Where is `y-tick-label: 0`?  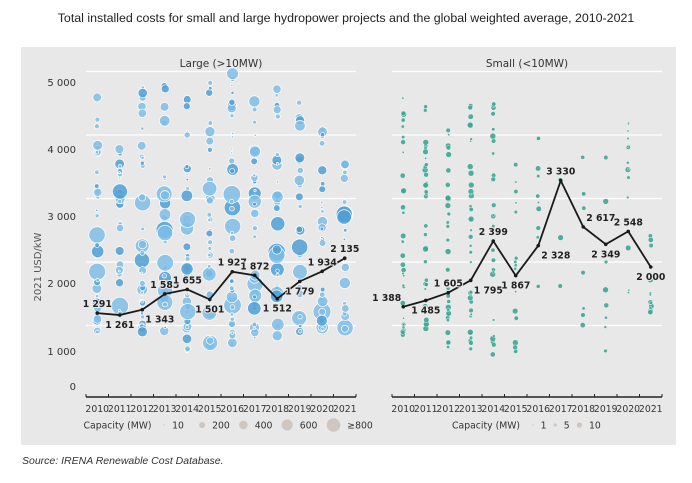
y-tick-label: 0 is located at coordinates (73, 387).